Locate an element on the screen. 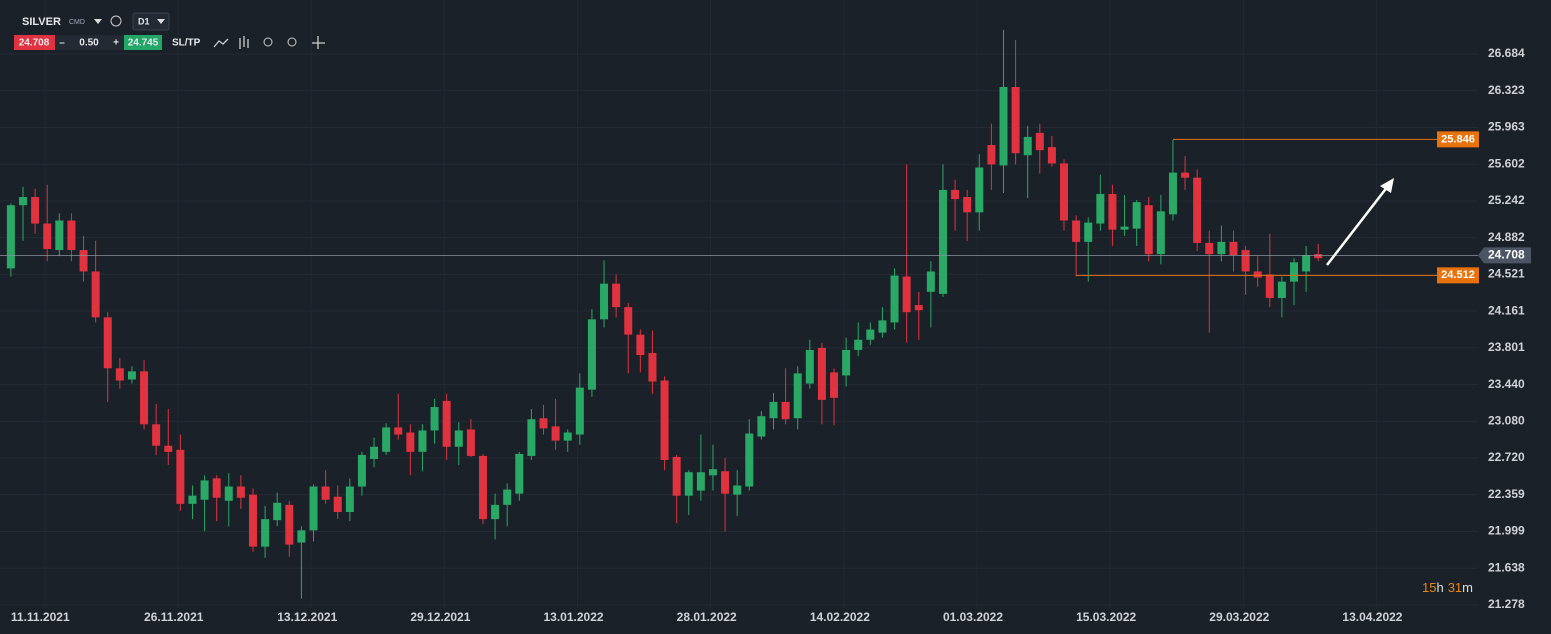 Image resolution: width=1551 pixels, height=634 pixels. x-tick-label: 29.12.2021 is located at coordinates (440, 617).